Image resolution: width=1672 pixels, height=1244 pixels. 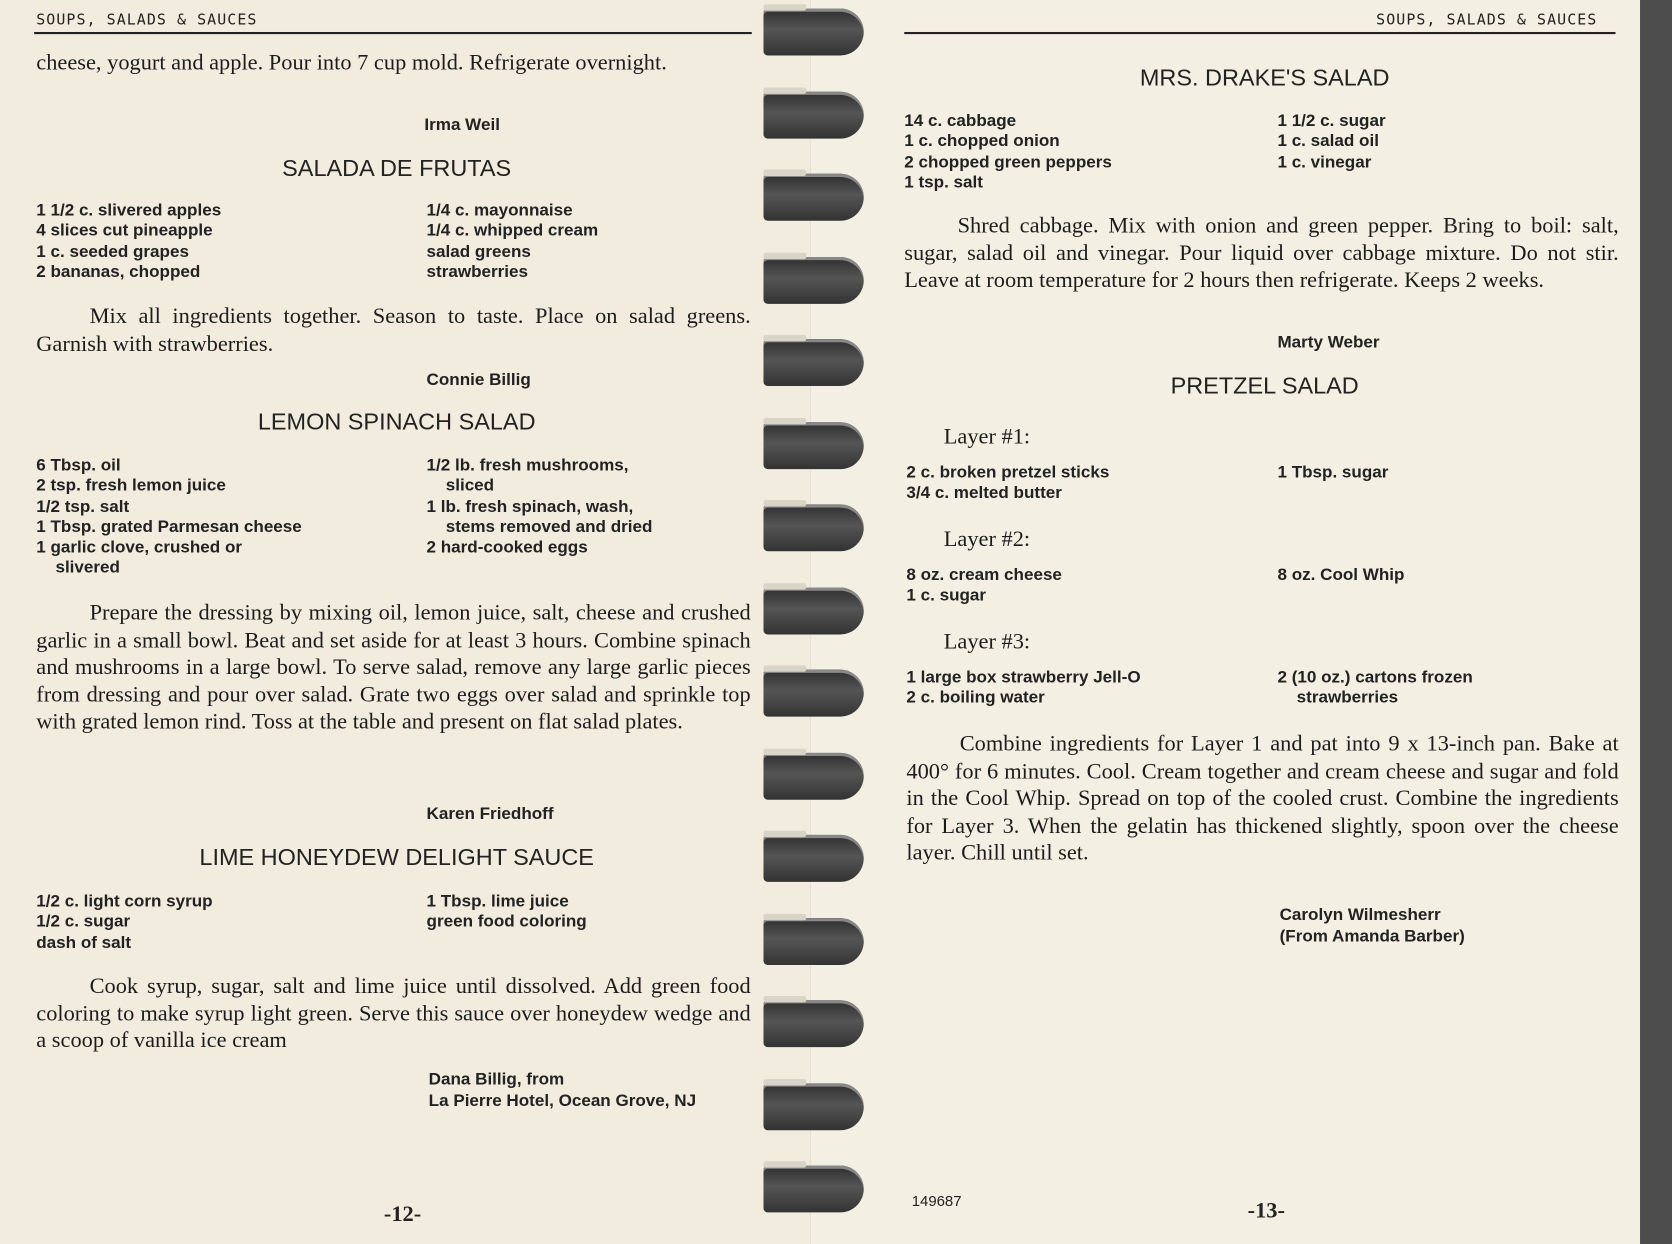 I want to click on recipe-title: MRS. DRAKE'S SALAD, so click(x=1264, y=77).